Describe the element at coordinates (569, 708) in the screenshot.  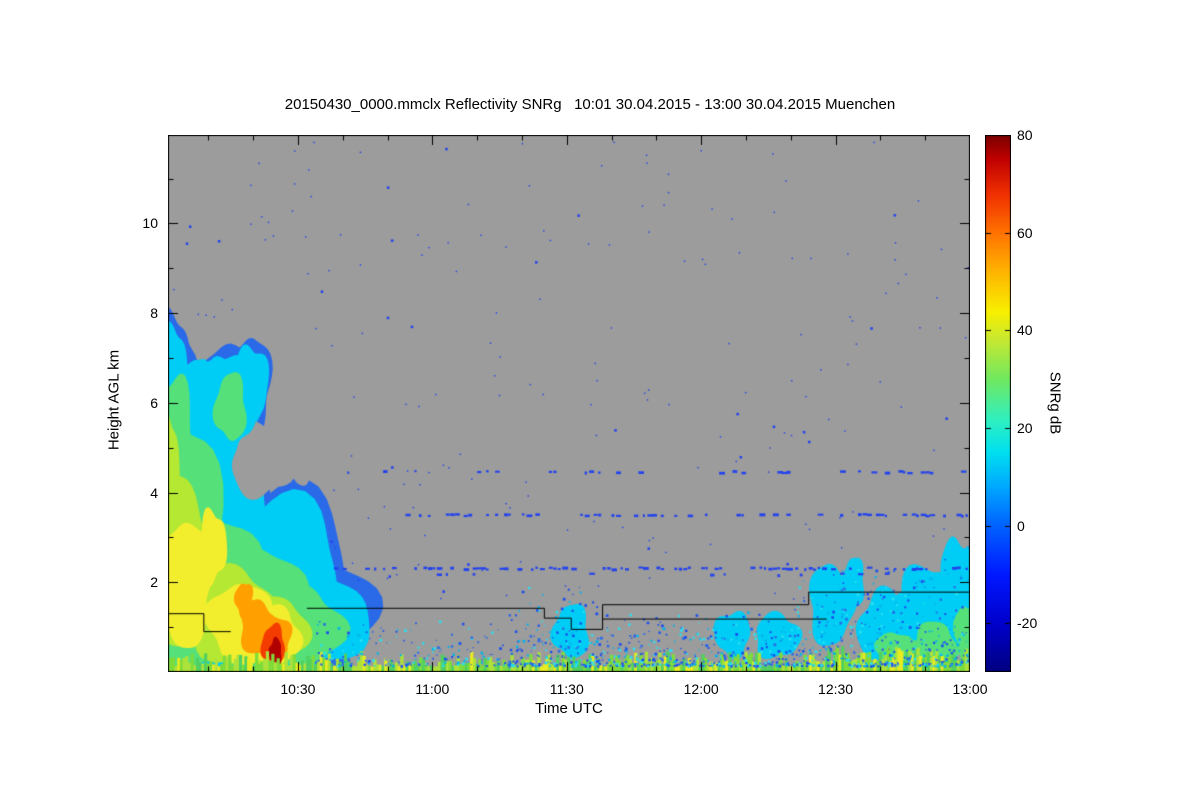
I see `x-axis-label: Time UTC` at that location.